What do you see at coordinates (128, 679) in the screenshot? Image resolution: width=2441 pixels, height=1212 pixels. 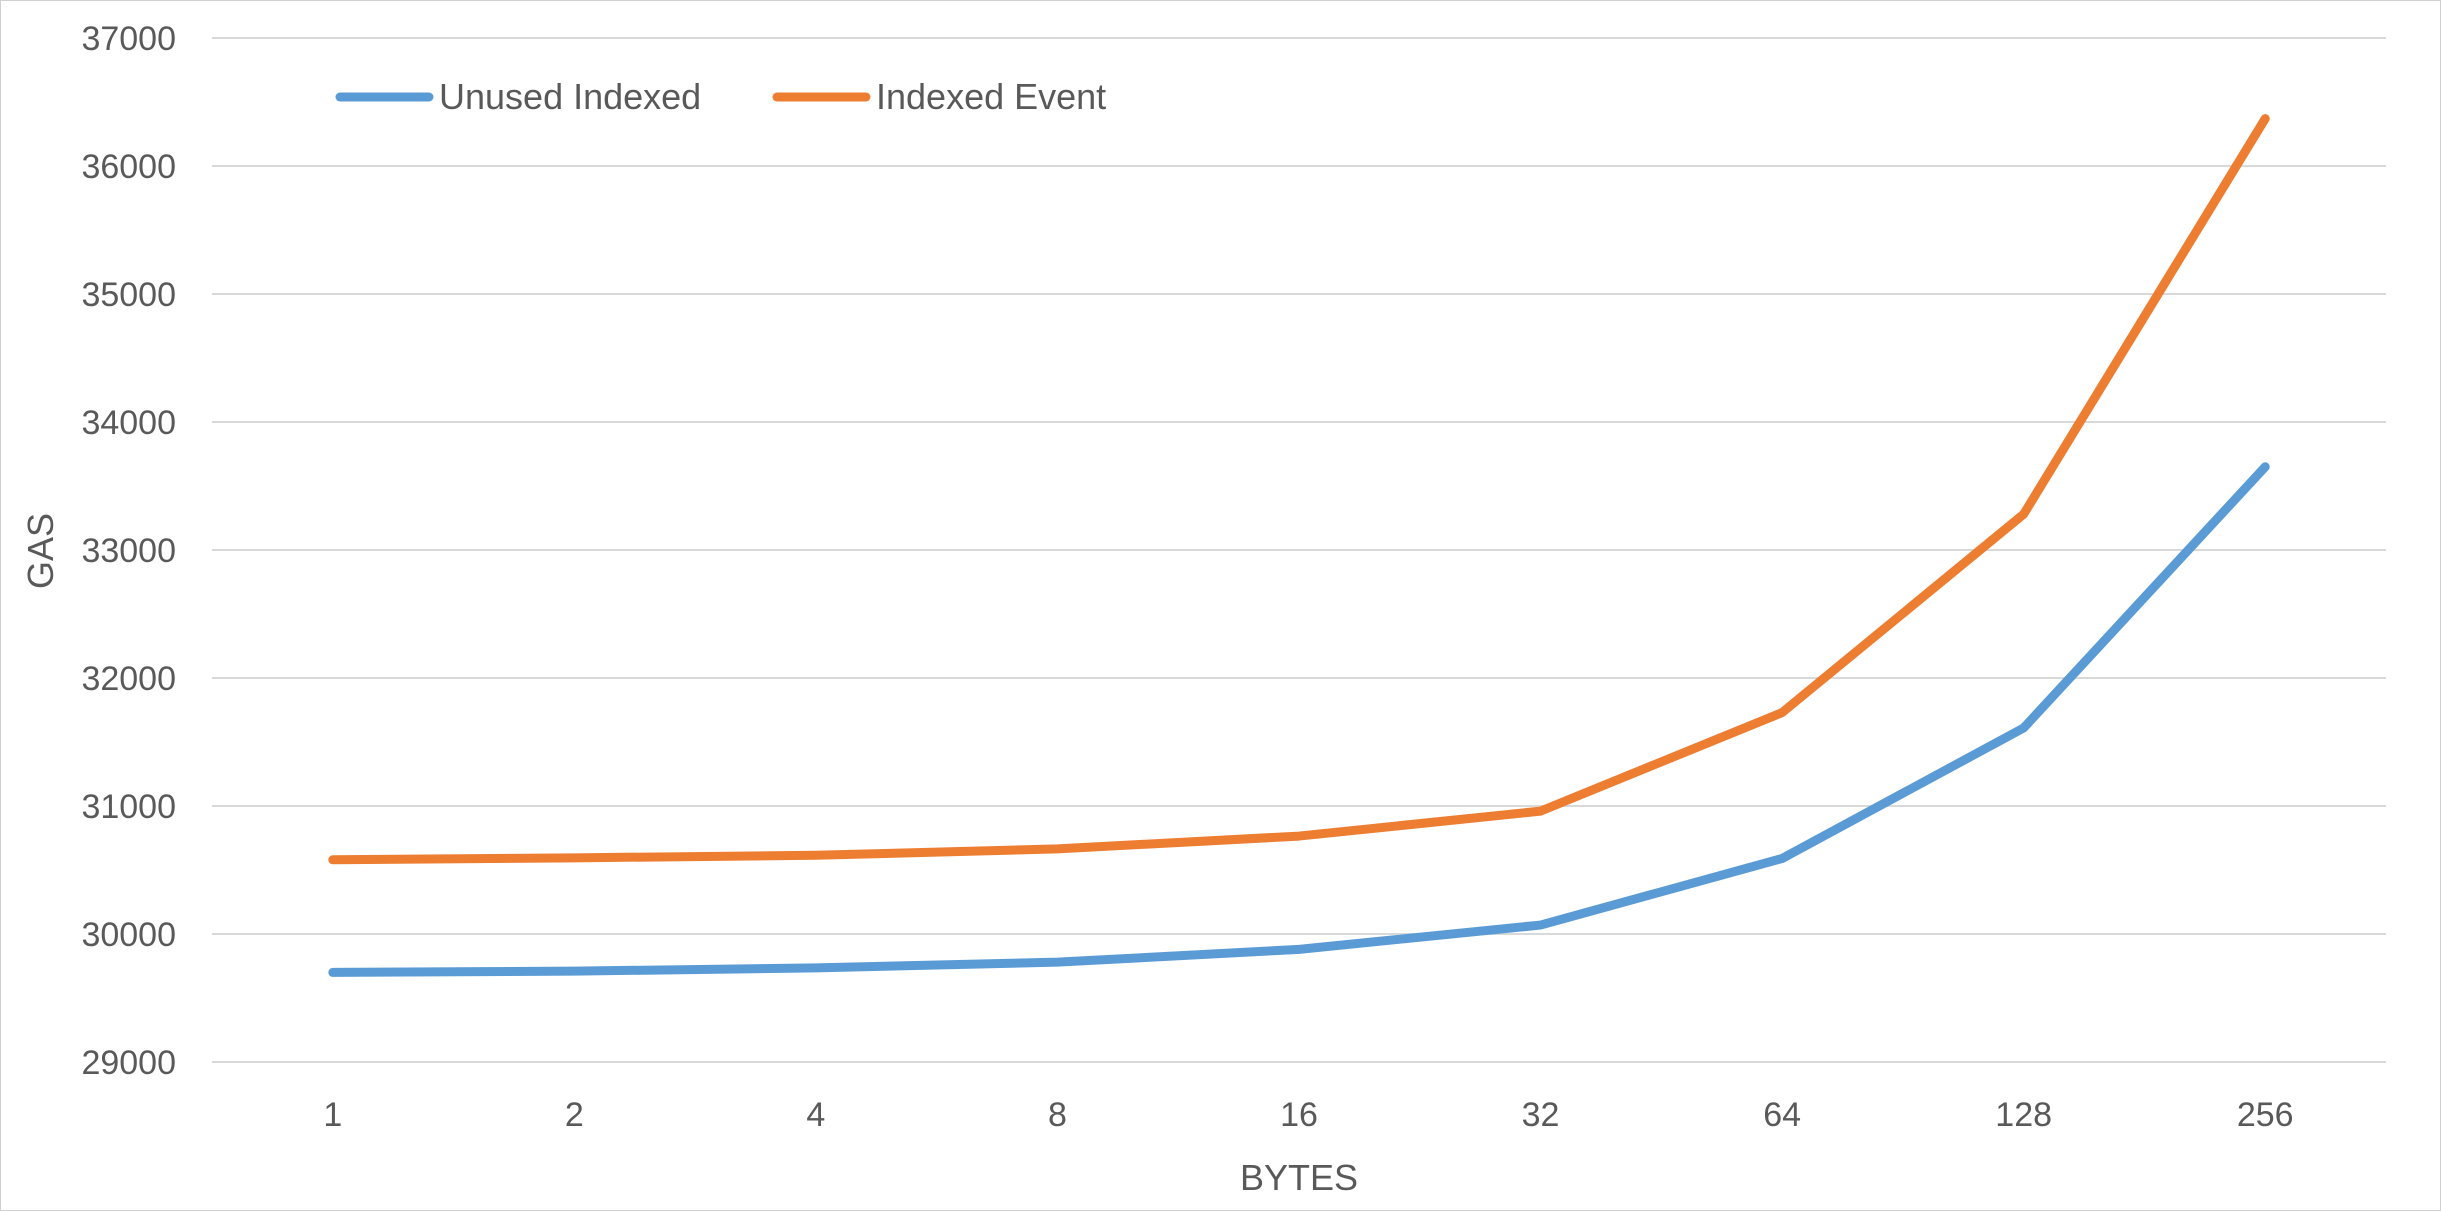 I see `y-tick-label: 32000` at bounding box center [128, 679].